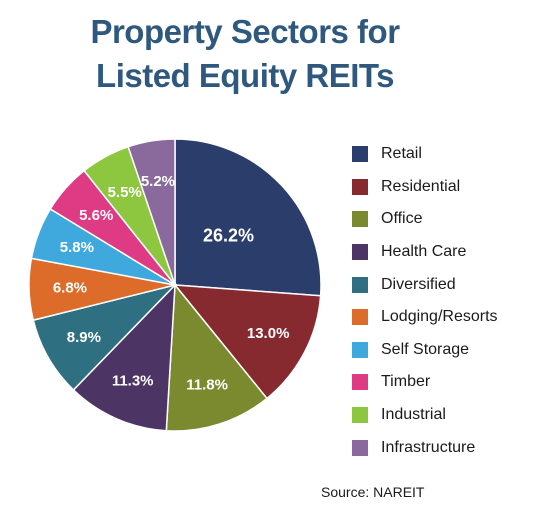 The height and width of the screenshot is (531, 550). Describe the element at coordinates (96, 215) in the screenshot. I see `slice-label-timber: 5.6%` at that location.